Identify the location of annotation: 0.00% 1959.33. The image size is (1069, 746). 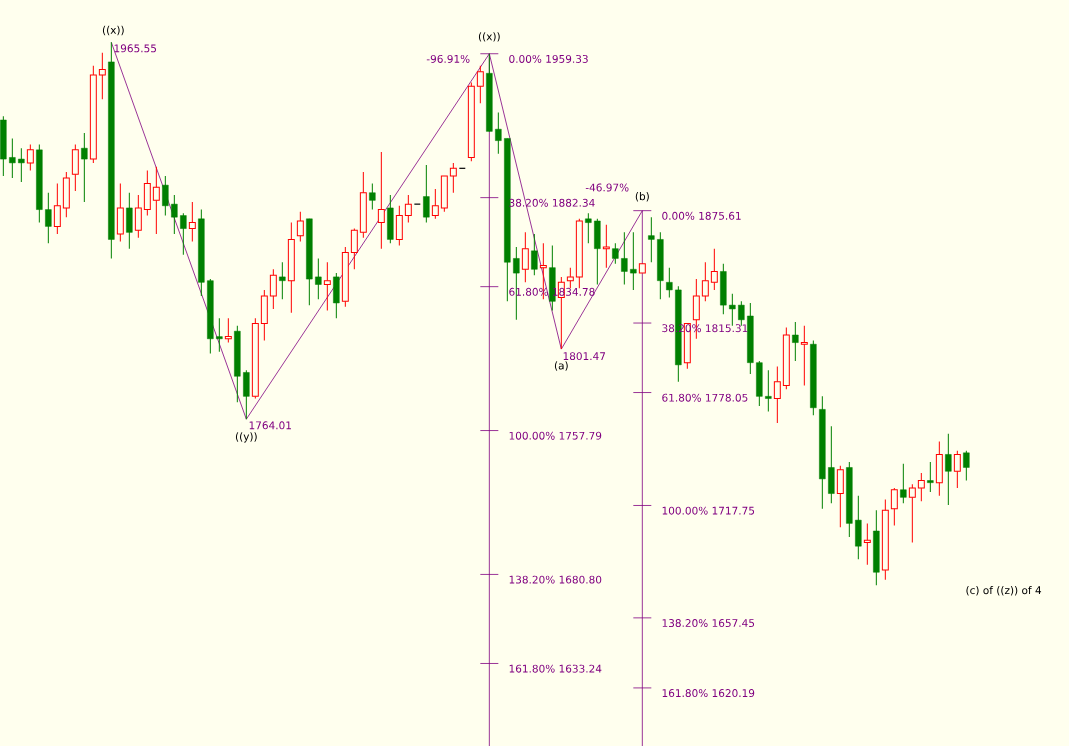
(548, 58).